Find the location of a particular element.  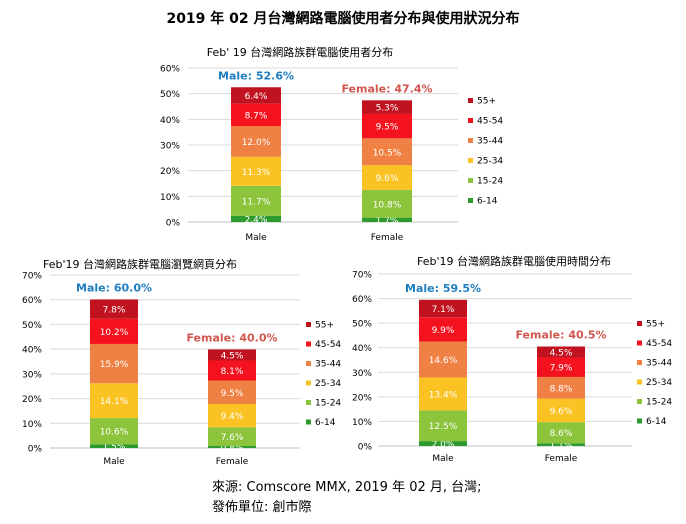

data-label: 7.6% is located at coordinates (232, 438).